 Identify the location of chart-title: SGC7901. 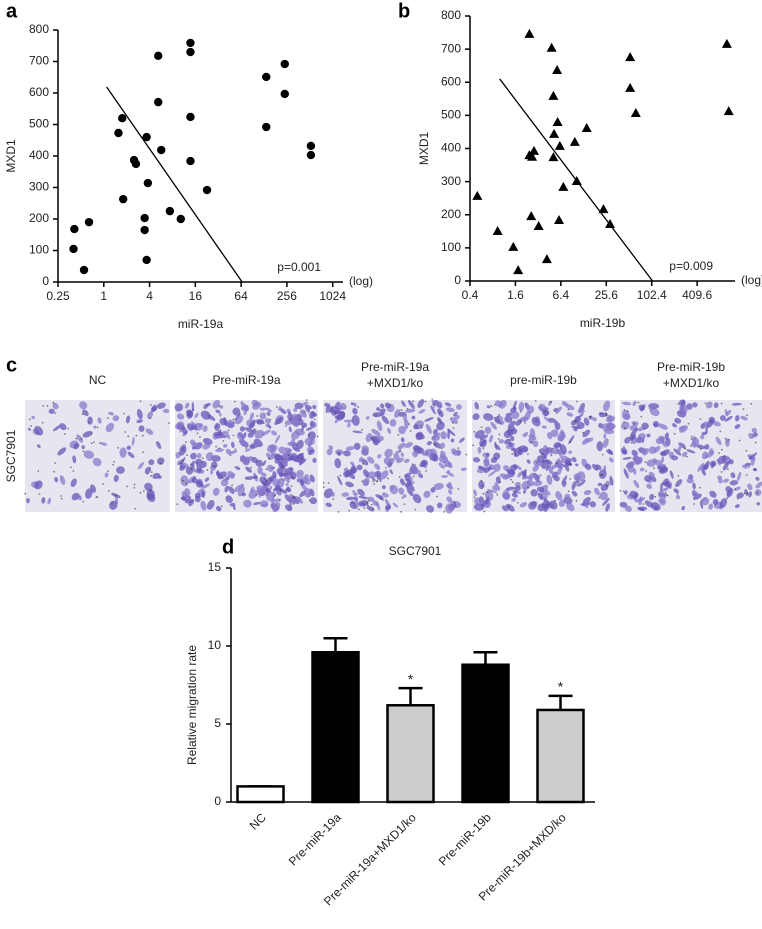
(415, 551).